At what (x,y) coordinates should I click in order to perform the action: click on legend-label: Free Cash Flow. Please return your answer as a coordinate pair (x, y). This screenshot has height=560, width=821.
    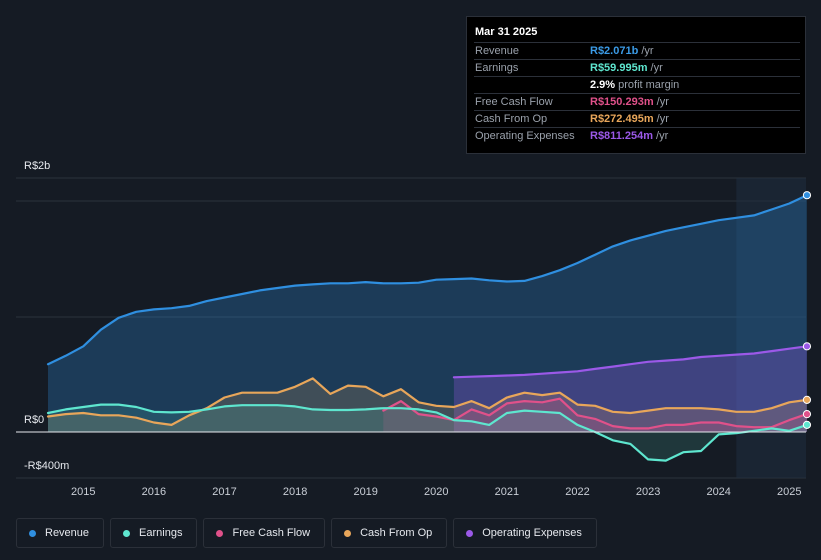
    Looking at the image, I should click on (271, 533).